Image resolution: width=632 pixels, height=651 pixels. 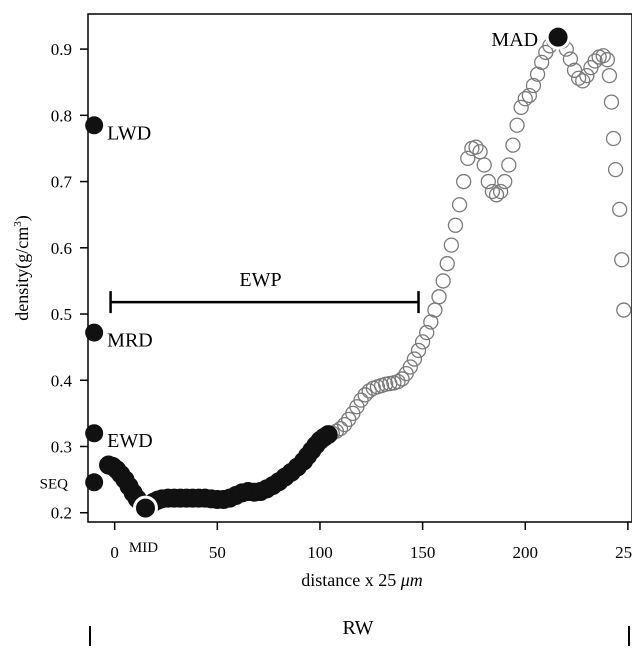 What do you see at coordinates (61, 314) in the screenshot?
I see `y-tick-label: 0.5` at bounding box center [61, 314].